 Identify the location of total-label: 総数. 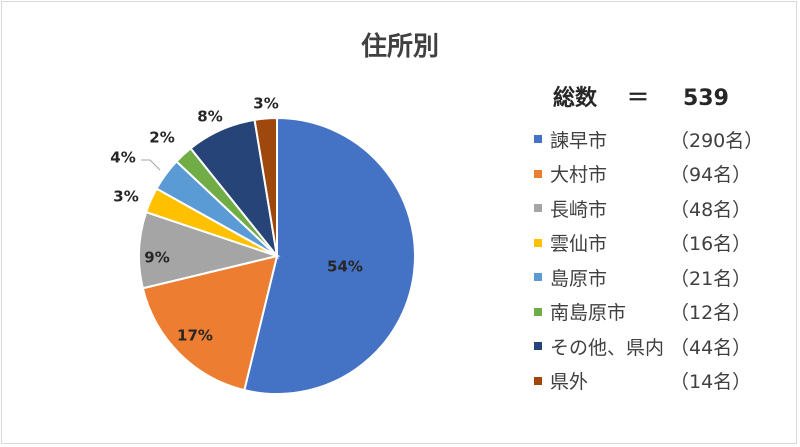
(575, 98).